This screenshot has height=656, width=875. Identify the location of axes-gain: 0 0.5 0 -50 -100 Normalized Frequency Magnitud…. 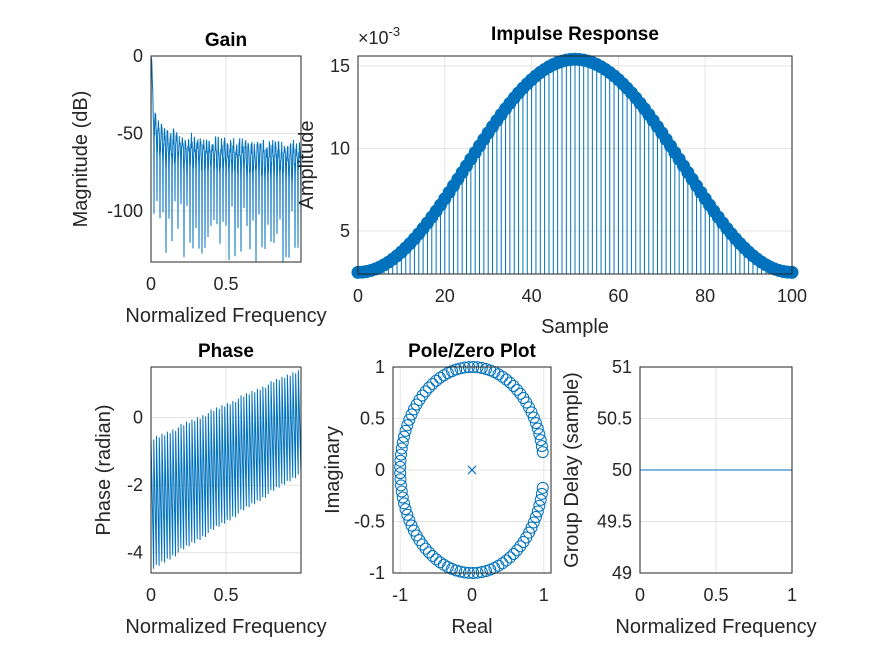
(198, 178).